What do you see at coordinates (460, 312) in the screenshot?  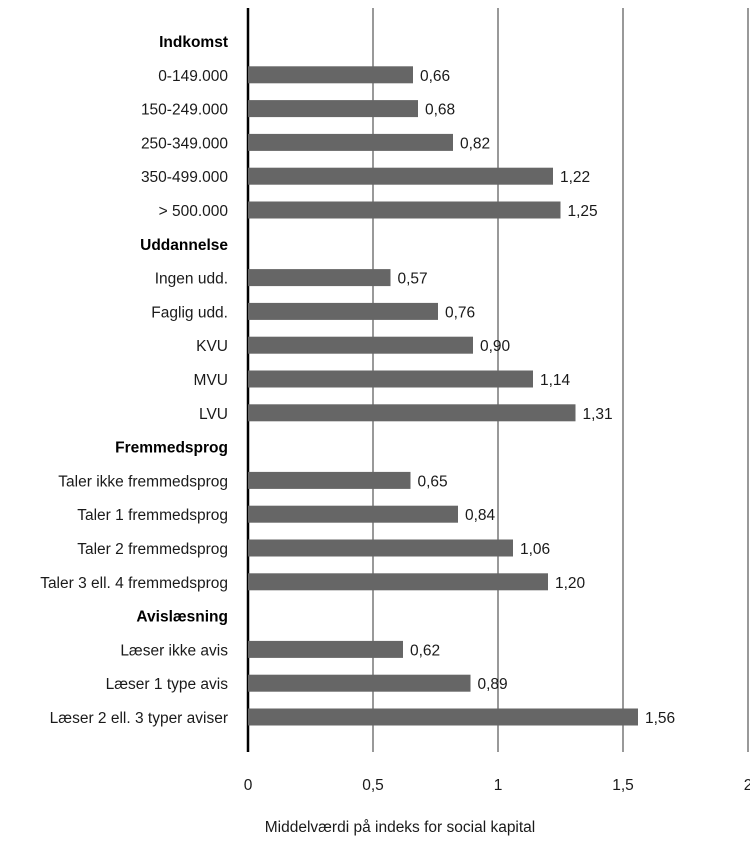 I see `data-label: 0,76` at bounding box center [460, 312].